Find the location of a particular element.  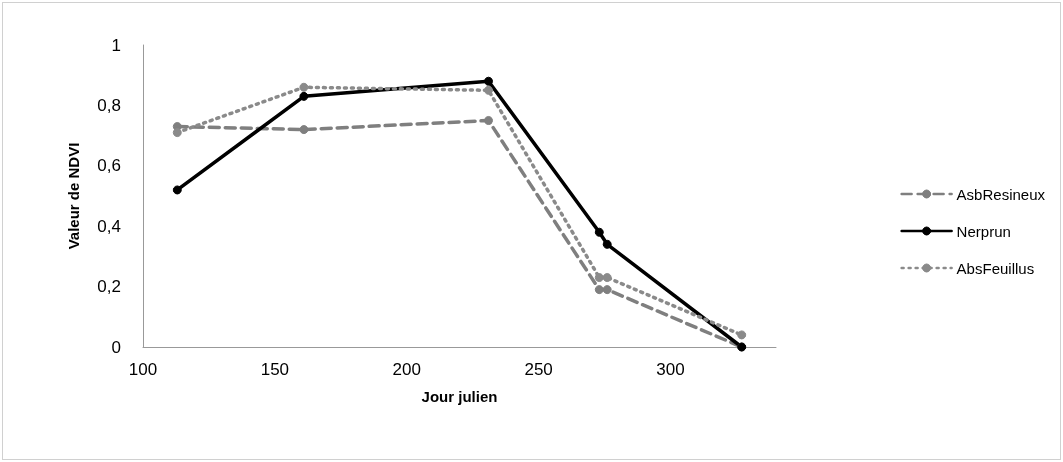

legend-label: AsbResineux is located at coordinates (1001, 194).